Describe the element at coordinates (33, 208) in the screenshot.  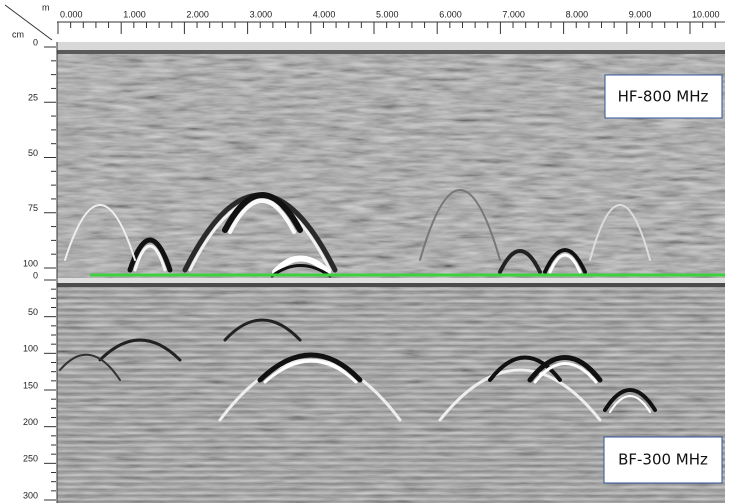
I see `left-tick-label: 75` at that location.